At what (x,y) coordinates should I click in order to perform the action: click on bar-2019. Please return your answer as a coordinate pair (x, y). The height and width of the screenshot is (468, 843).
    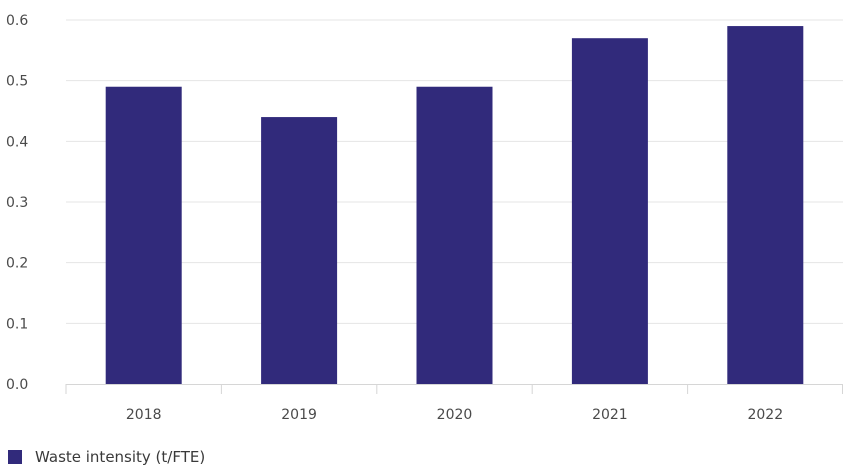
    Looking at the image, I should click on (299, 251).